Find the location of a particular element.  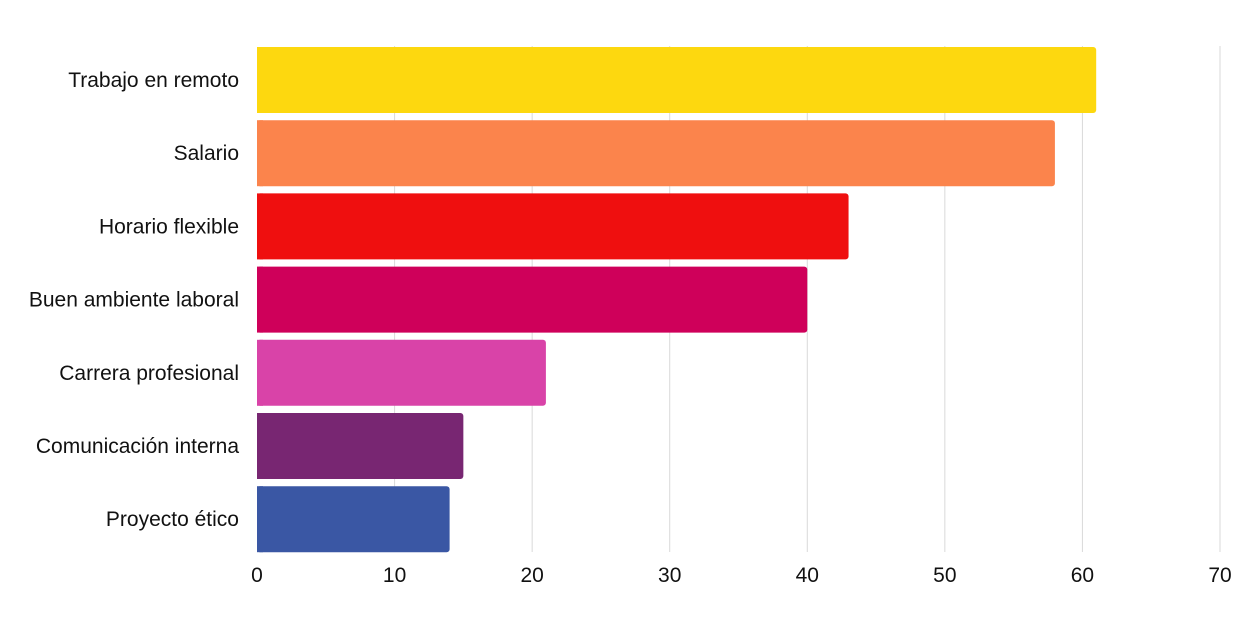

category-label: Horario flexible is located at coordinates (169, 226).